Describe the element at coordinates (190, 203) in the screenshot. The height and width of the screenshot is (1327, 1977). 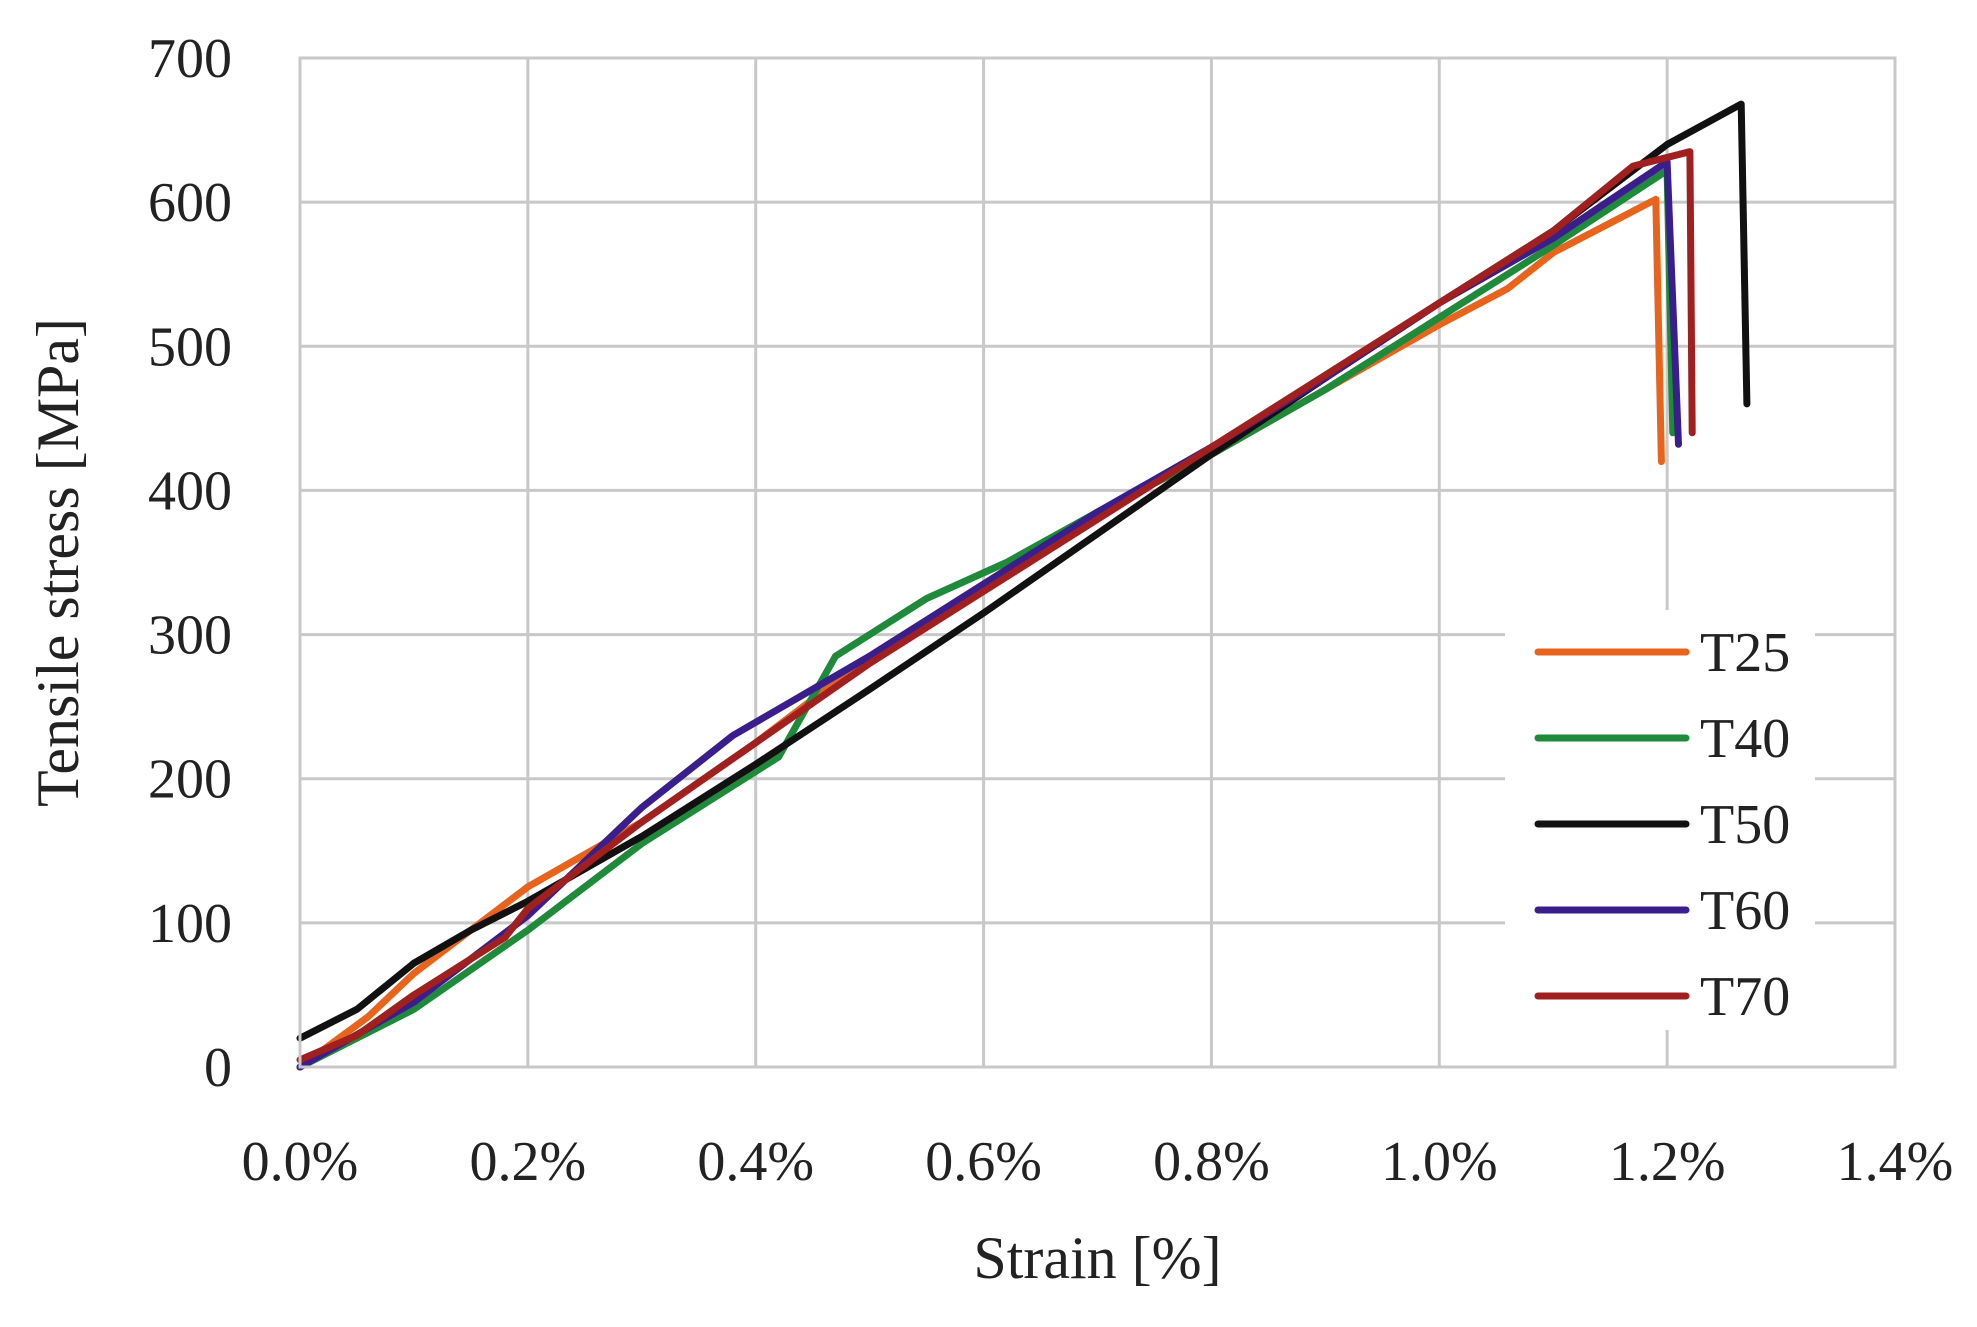
I see `y-tick-label: 600` at that location.